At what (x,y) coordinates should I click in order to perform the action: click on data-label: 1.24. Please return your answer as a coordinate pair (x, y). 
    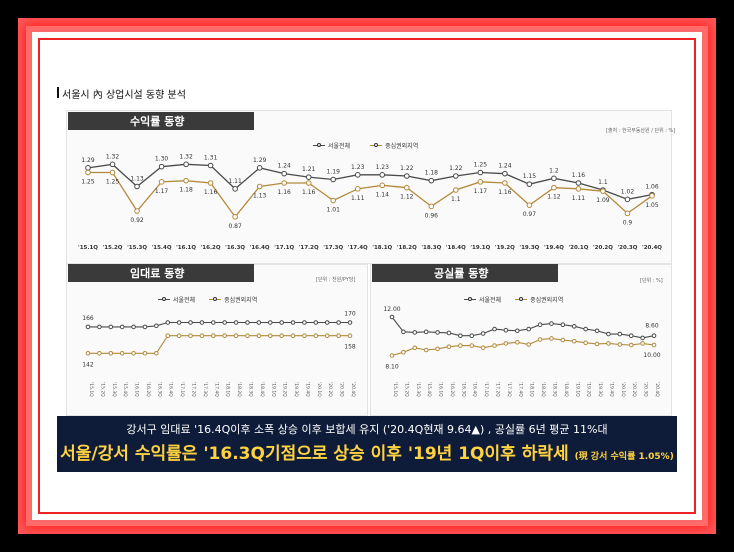
    Looking at the image, I should click on (284, 166).